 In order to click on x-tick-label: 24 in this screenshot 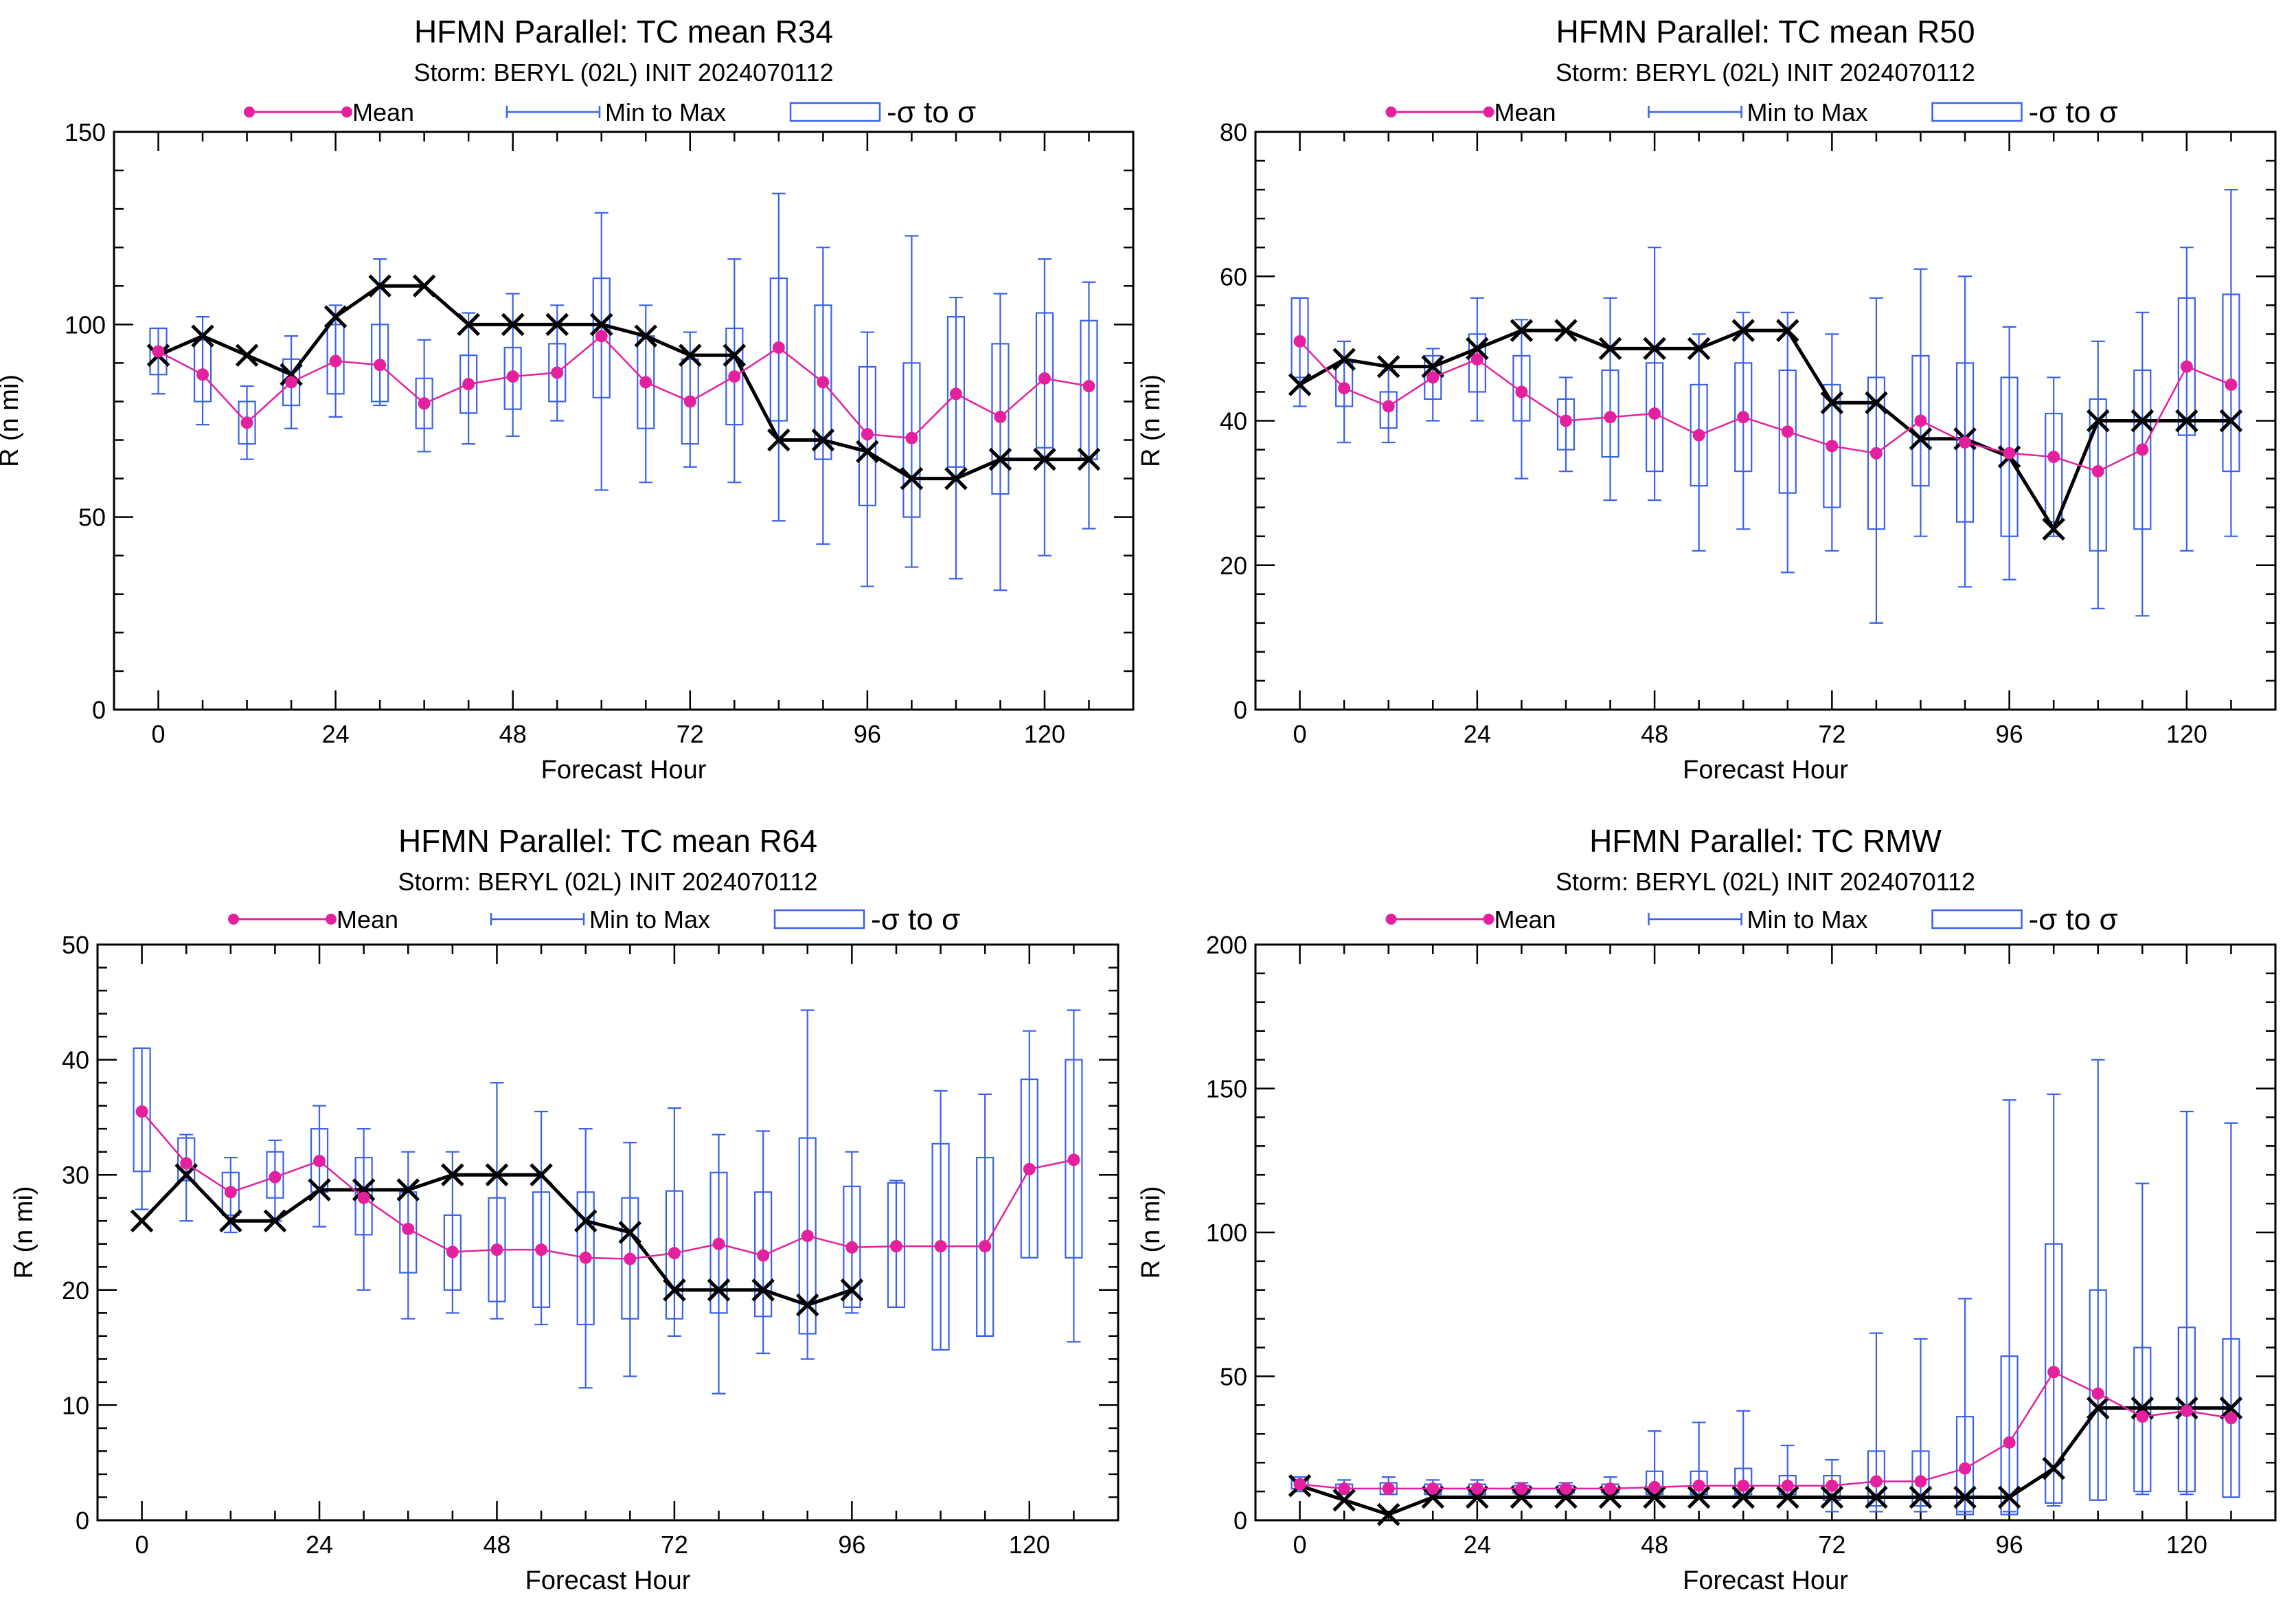, I will do `click(1477, 734)`.